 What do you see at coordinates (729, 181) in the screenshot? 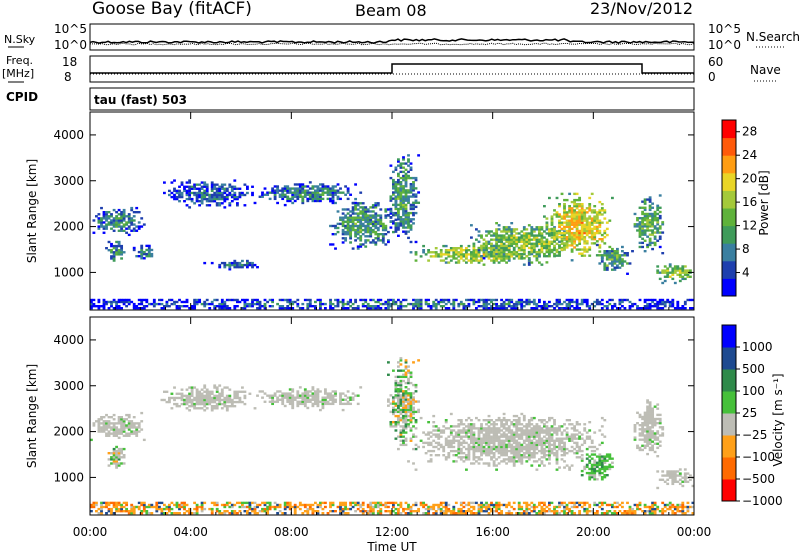
I see `colorbar-swatch` at bounding box center [729, 181].